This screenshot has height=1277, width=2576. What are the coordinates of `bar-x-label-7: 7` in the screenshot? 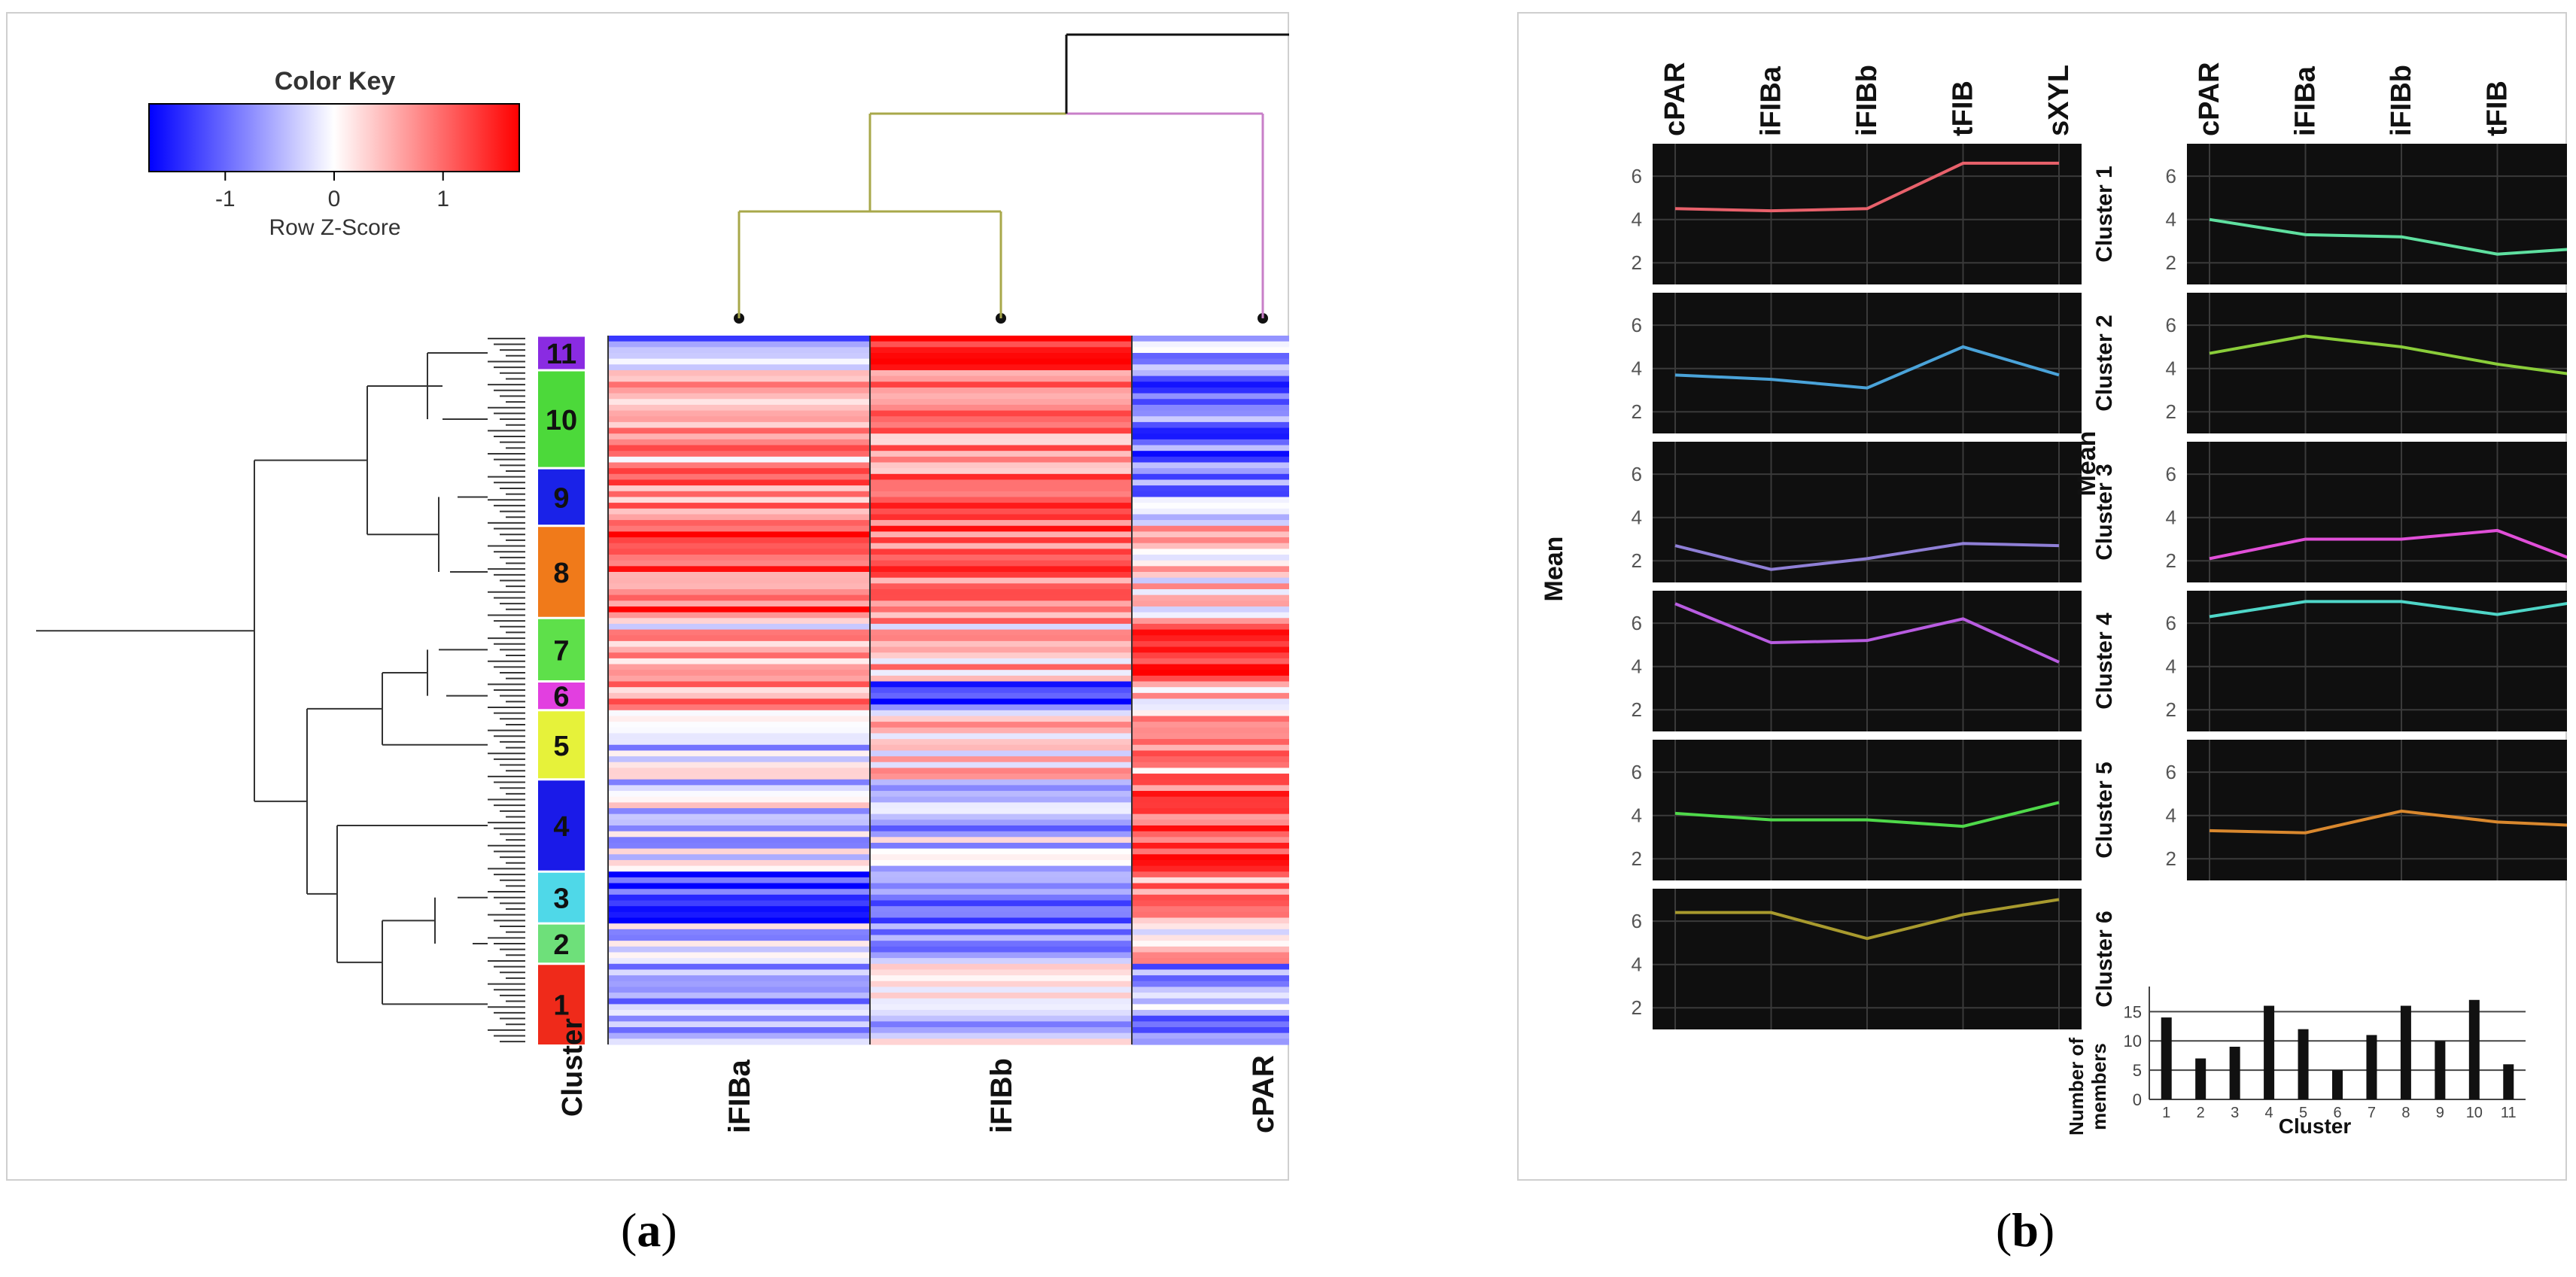 It's located at (2372, 1113).